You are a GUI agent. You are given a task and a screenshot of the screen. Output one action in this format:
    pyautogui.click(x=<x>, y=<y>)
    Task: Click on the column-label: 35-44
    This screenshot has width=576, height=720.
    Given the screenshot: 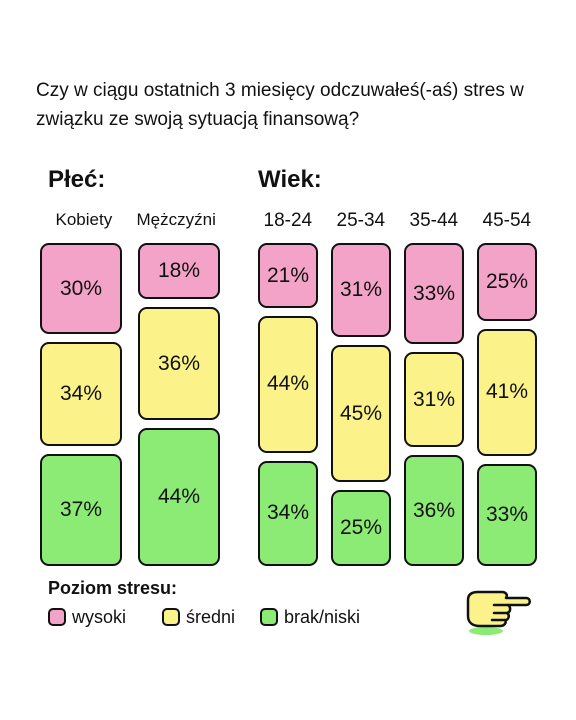 What is the action you would take?
    pyautogui.click(x=434, y=220)
    